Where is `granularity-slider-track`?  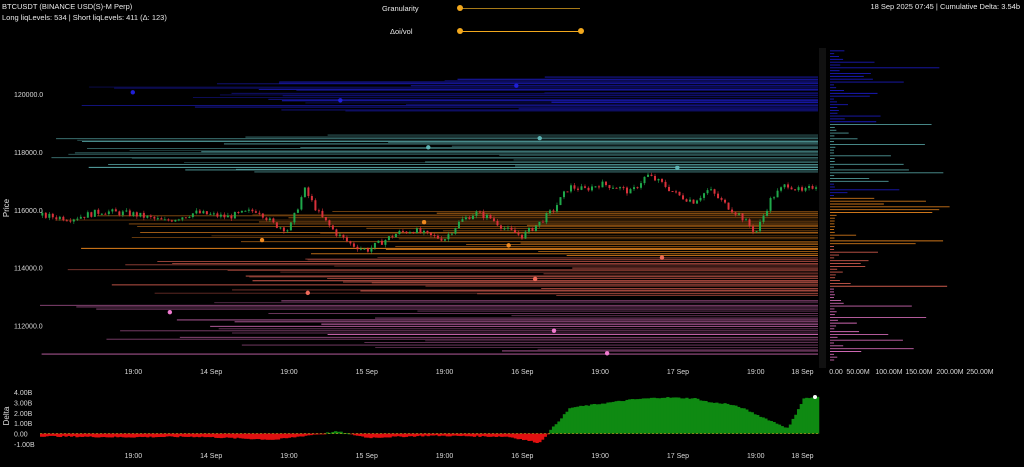
granularity-slider-track is located at coordinates (520, 8).